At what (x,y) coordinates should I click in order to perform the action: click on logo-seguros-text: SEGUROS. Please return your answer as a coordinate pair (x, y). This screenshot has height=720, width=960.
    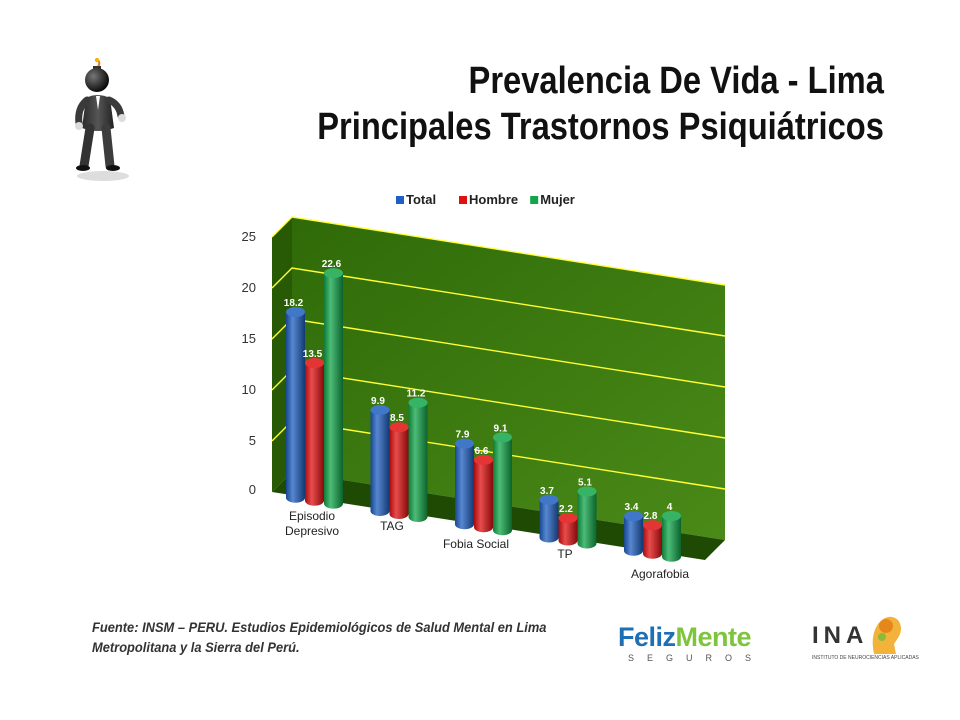
    Looking at the image, I should click on (696, 658).